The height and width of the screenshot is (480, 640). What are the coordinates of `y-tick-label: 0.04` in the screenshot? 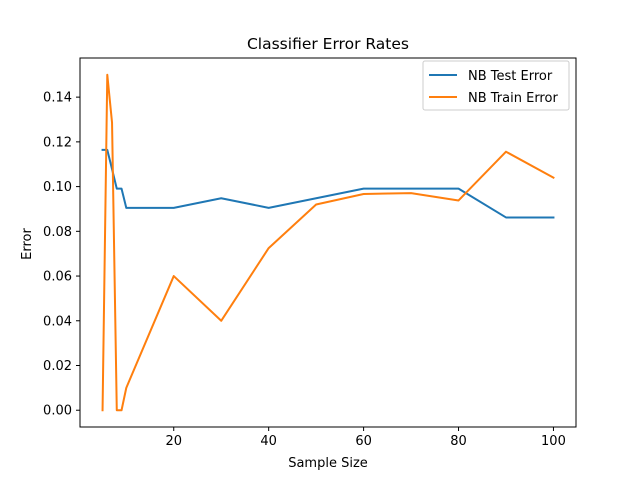 It's located at (57, 321).